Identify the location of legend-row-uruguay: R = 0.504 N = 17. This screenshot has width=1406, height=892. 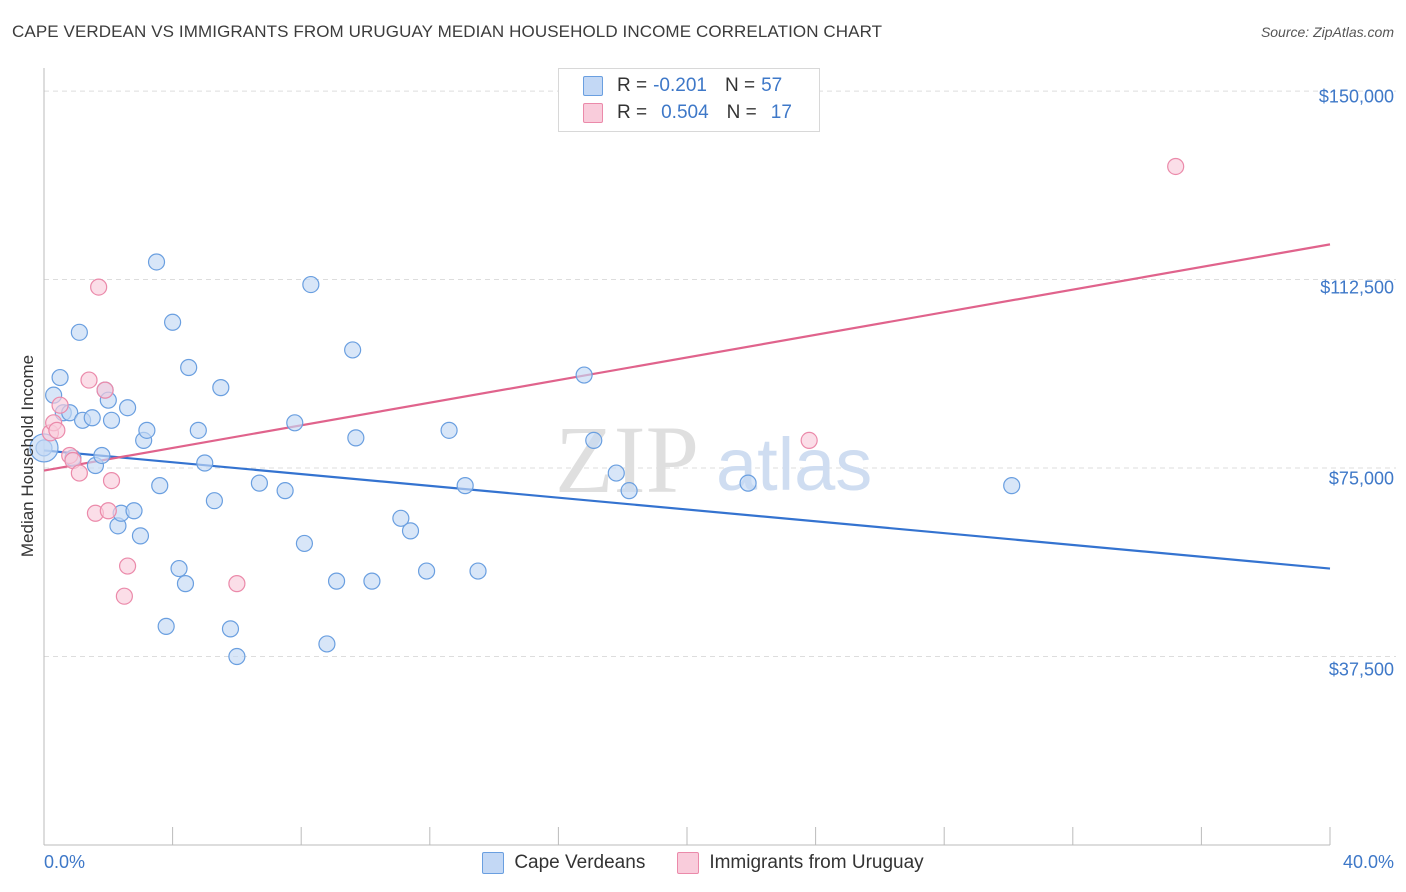
(687, 113).